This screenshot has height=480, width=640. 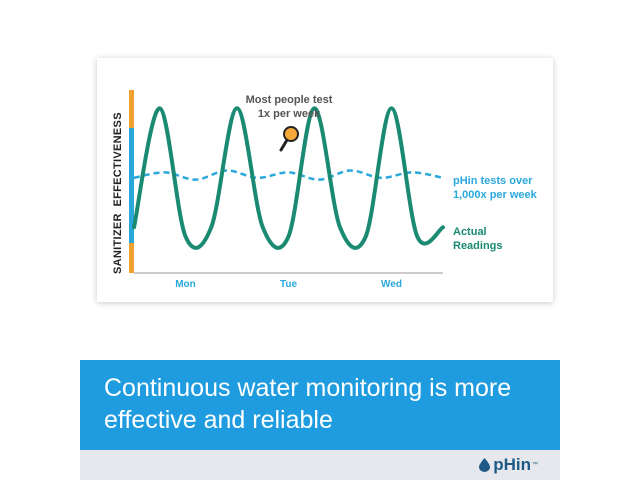 I want to click on series-line-solid, so click(x=288, y=178).